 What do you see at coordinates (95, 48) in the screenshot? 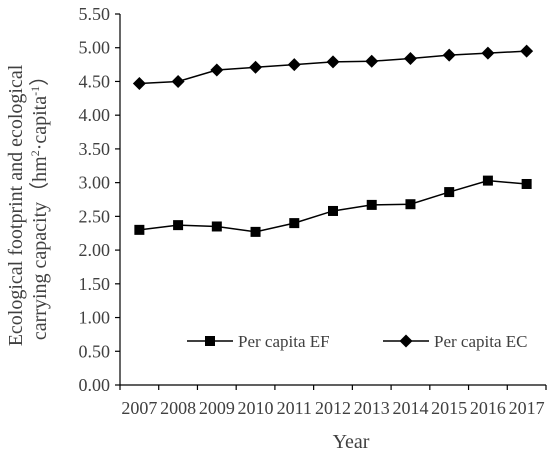
I see `y-tick-label: 5.00` at bounding box center [95, 48].